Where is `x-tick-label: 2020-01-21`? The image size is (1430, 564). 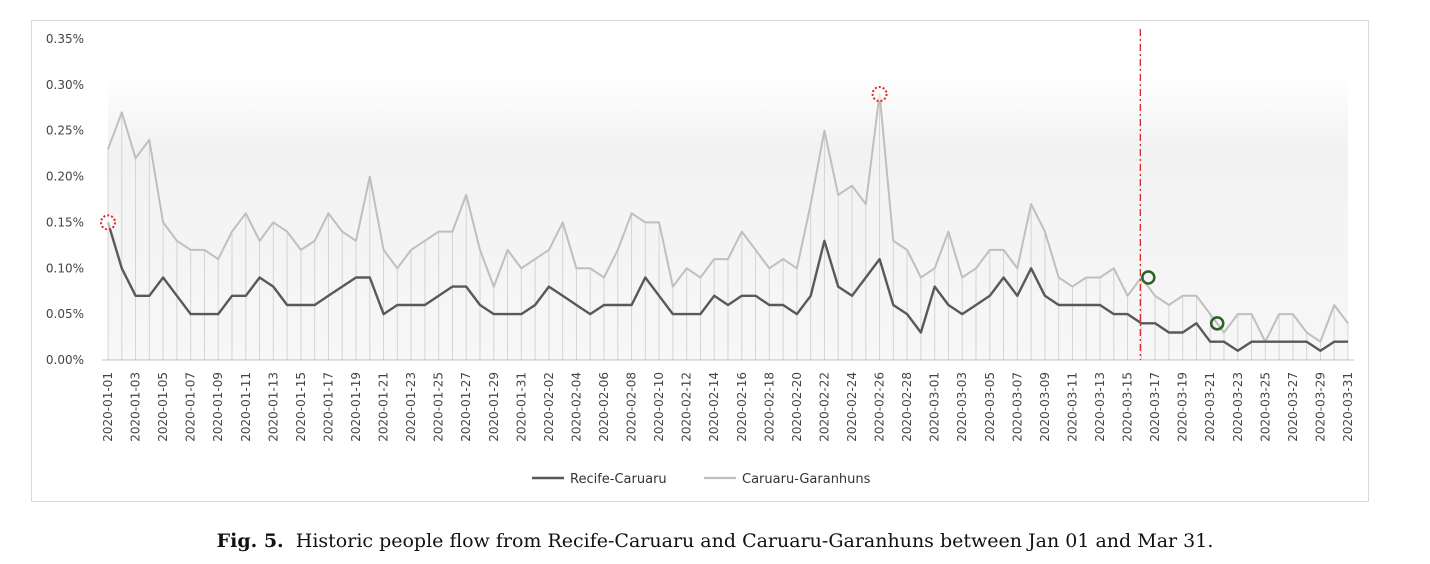
x-tick-label: 2020-01-21 is located at coordinates (384, 407).